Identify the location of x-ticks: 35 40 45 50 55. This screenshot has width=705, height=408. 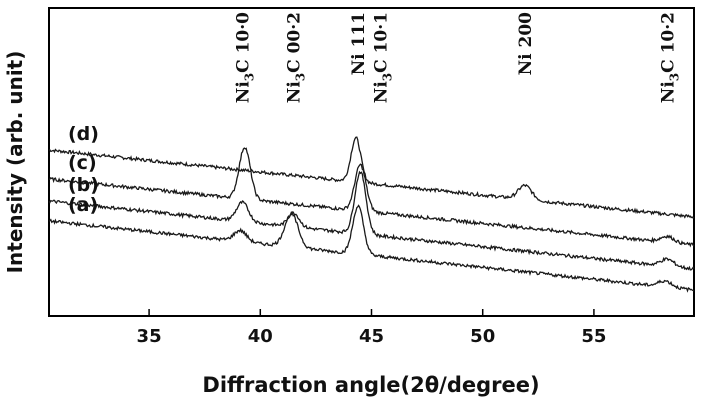
(371, 328).